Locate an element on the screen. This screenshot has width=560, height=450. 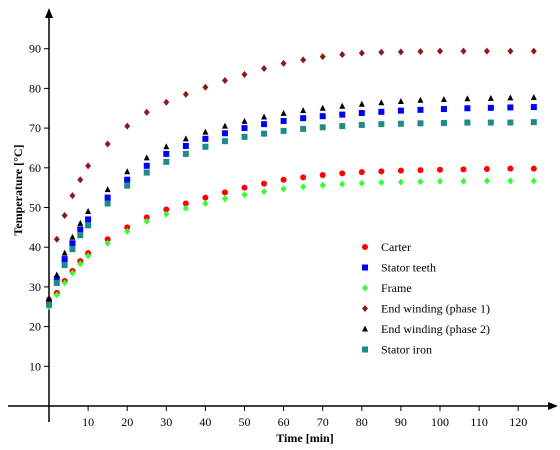
legend-label: Carter is located at coordinates (396, 247).